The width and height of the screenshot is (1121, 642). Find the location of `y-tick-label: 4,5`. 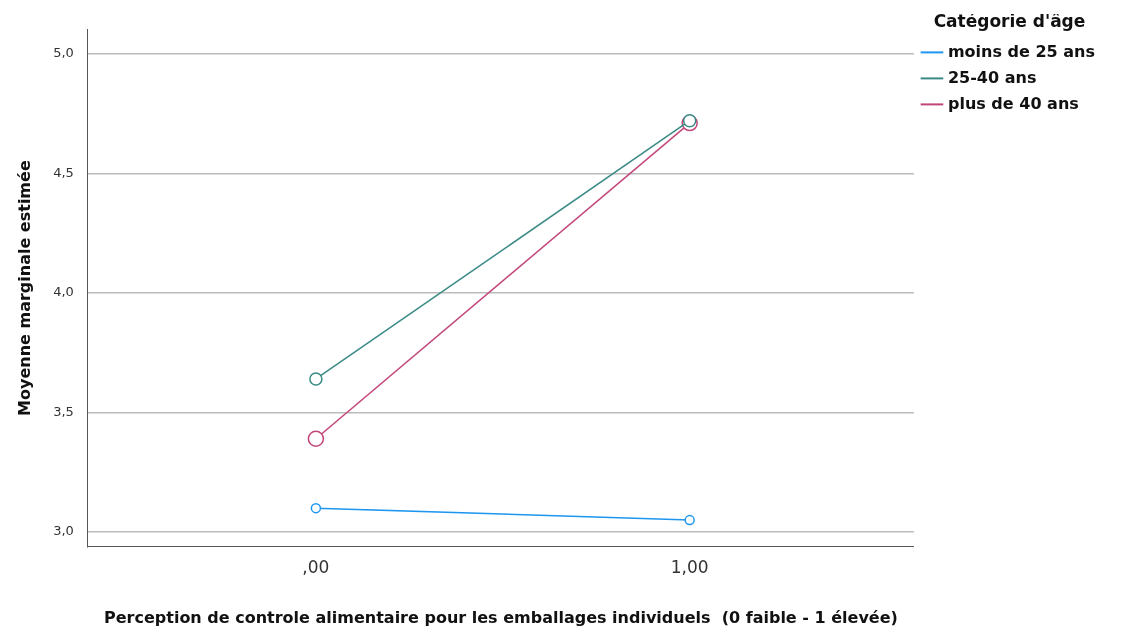

y-tick-label: 4,5 is located at coordinates (63, 172).